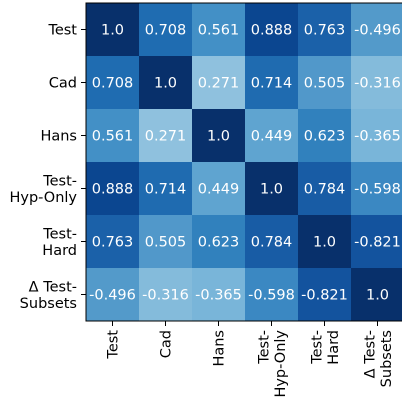 The height and width of the screenshot is (401, 402). What do you see at coordinates (370, 354) in the screenshot?
I see `x-tick-label-line: Δ Test-` at bounding box center [370, 354].